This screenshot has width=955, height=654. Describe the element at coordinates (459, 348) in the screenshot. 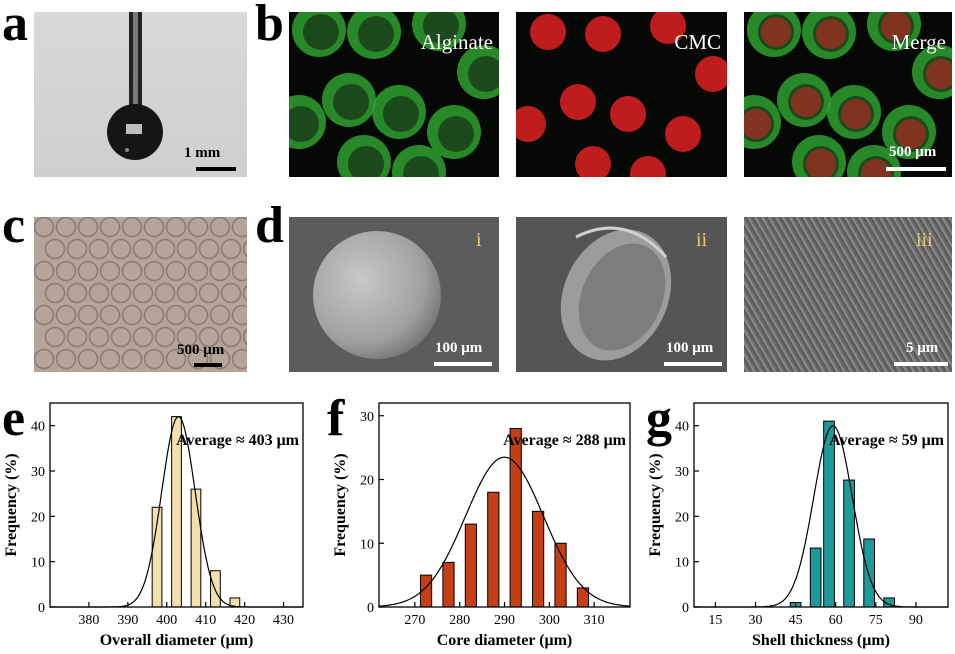

I see `scale-bar-label-d1: 100 μm` at that location.